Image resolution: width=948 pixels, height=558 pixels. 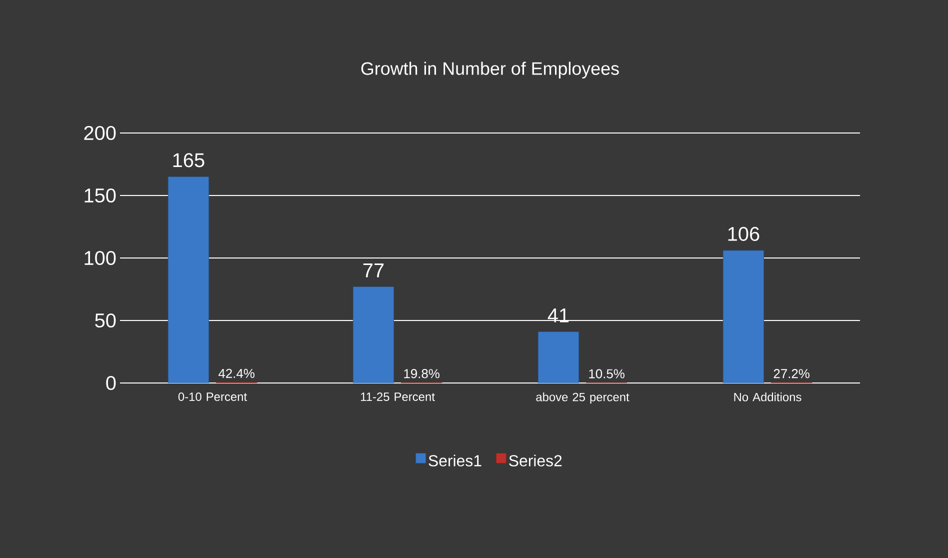 What do you see at coordinates (768, 397) in the screenshot?
I see `x-tick-label: No Additions` at bounding box center [768, 397].